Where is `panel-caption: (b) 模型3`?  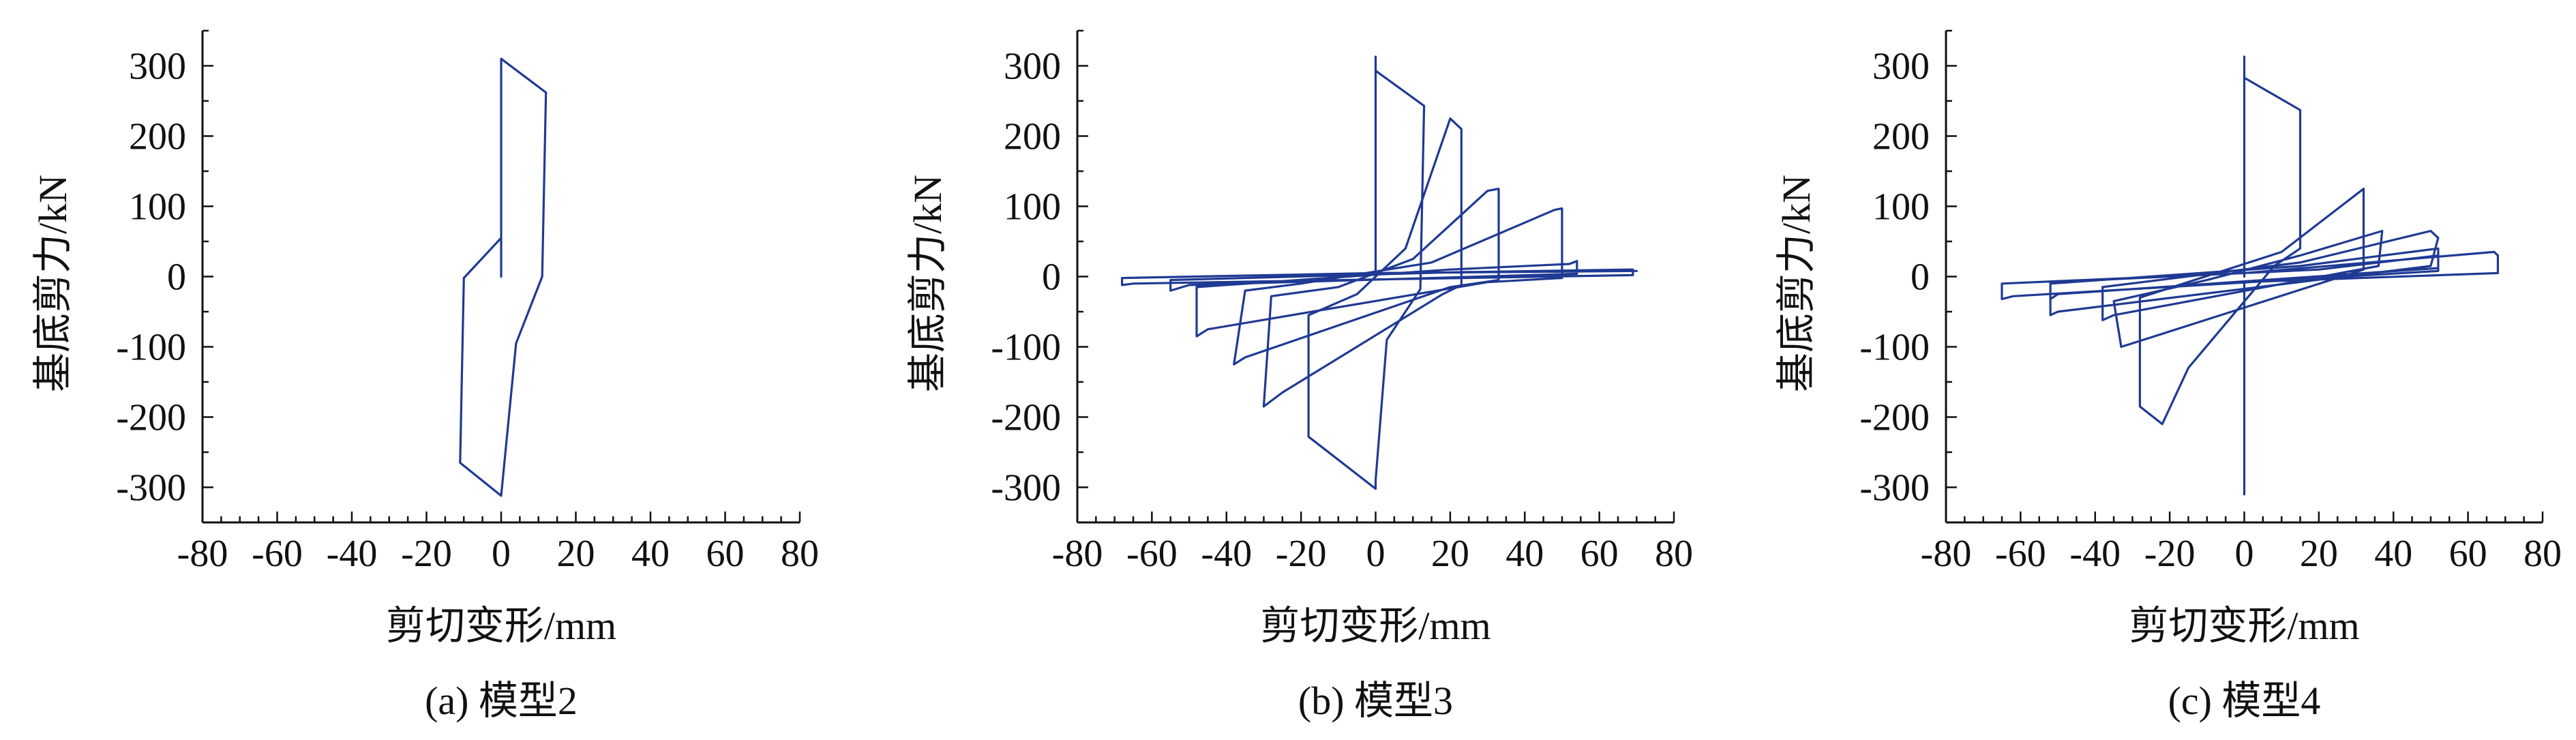
panel-caption: (b) 模型3 is located at coordinates (1375, 701).